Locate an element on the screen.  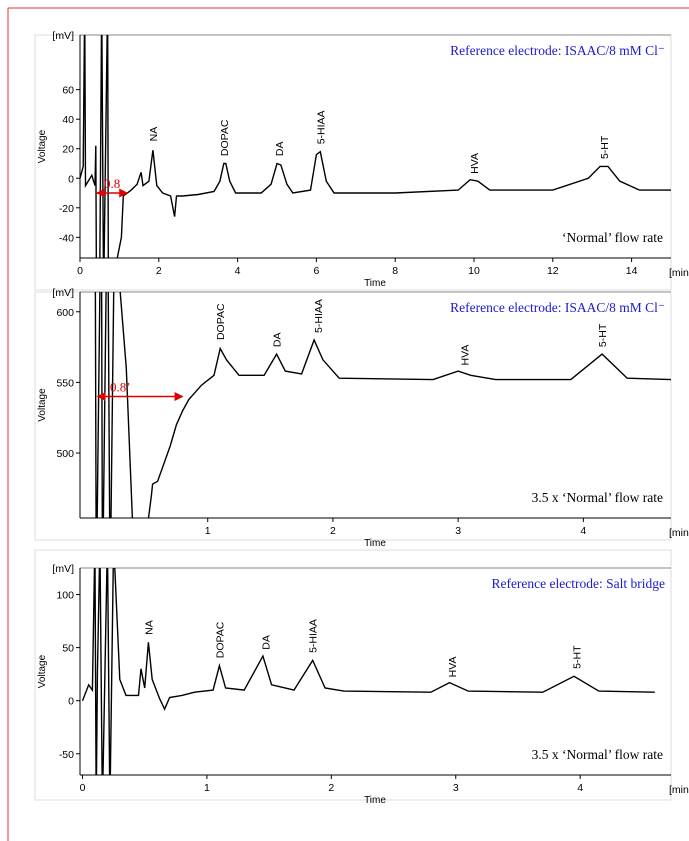
y-tick-label: -40 is located at coordinates (66, 238).